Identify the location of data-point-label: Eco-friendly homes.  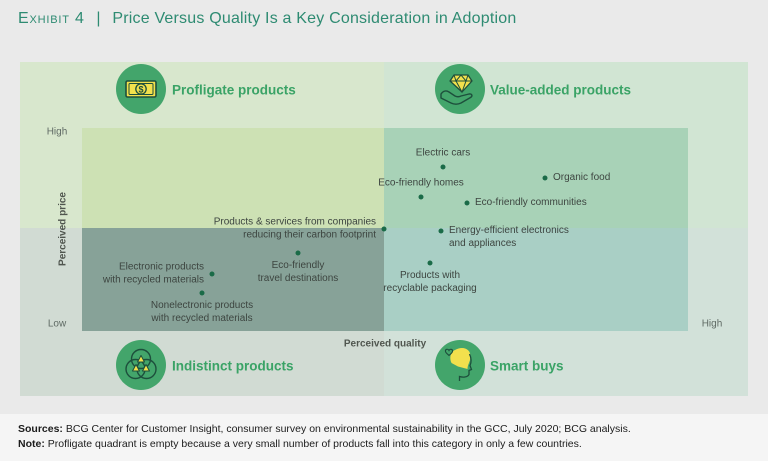
(421, 183).